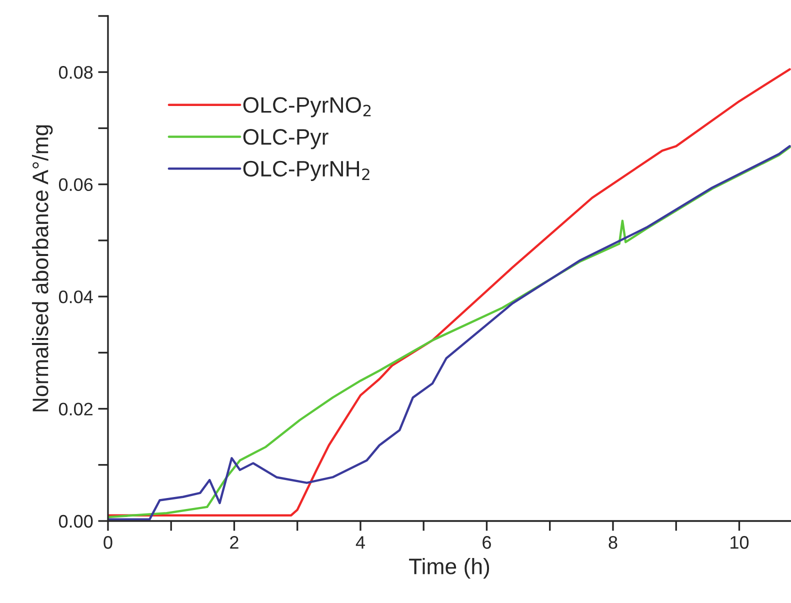 The image size is (791, 603). What do you see at coordinates (75, 521) in the screenshot?
I see `y-tick-label: 0.00` at bounding box center [75, 521].